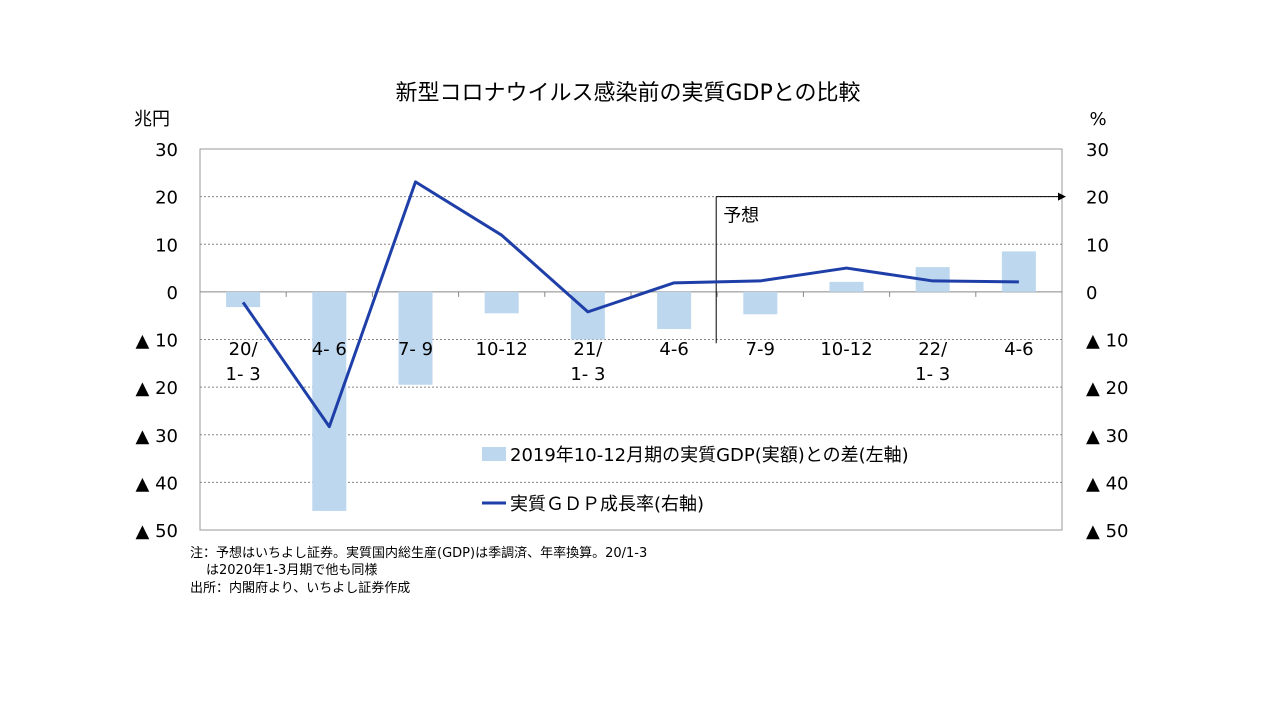  Describe the element at coordinates (419, 553) in the screenshot. I see `note-line-1: 注：予想はいちよし証券。実質国内総生産(GDP)は季調済、年率換算。20/1-3` at that location.